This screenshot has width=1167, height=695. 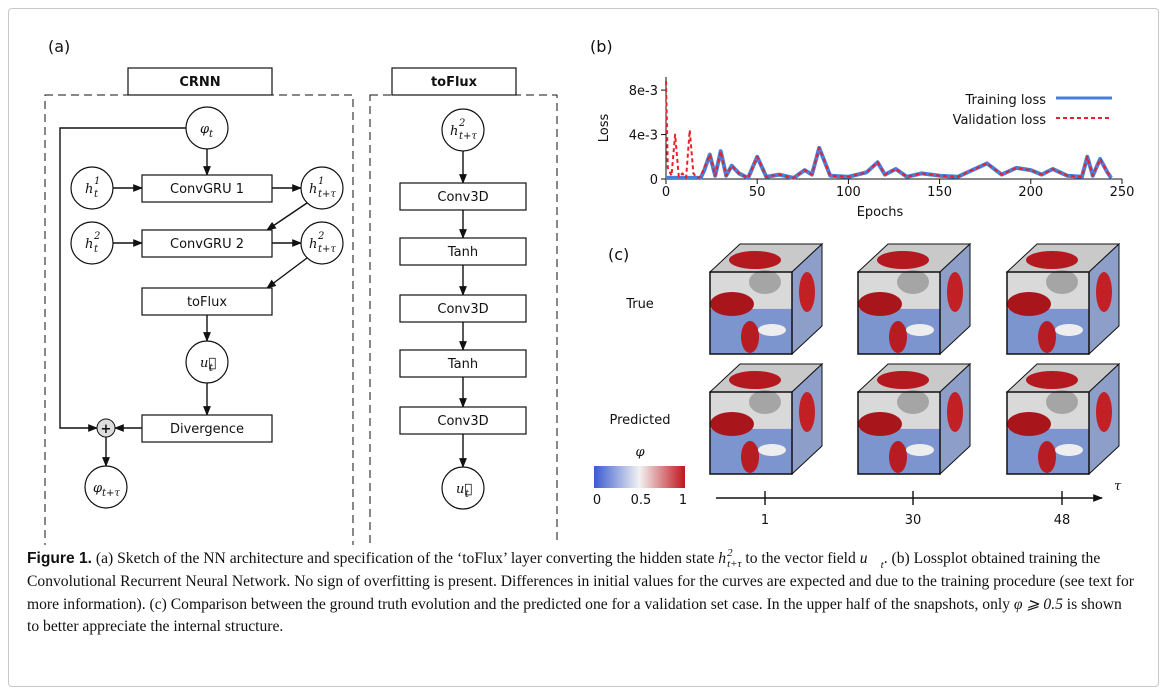 I want to click on sum-sign: +, so click(x=106, y=429).